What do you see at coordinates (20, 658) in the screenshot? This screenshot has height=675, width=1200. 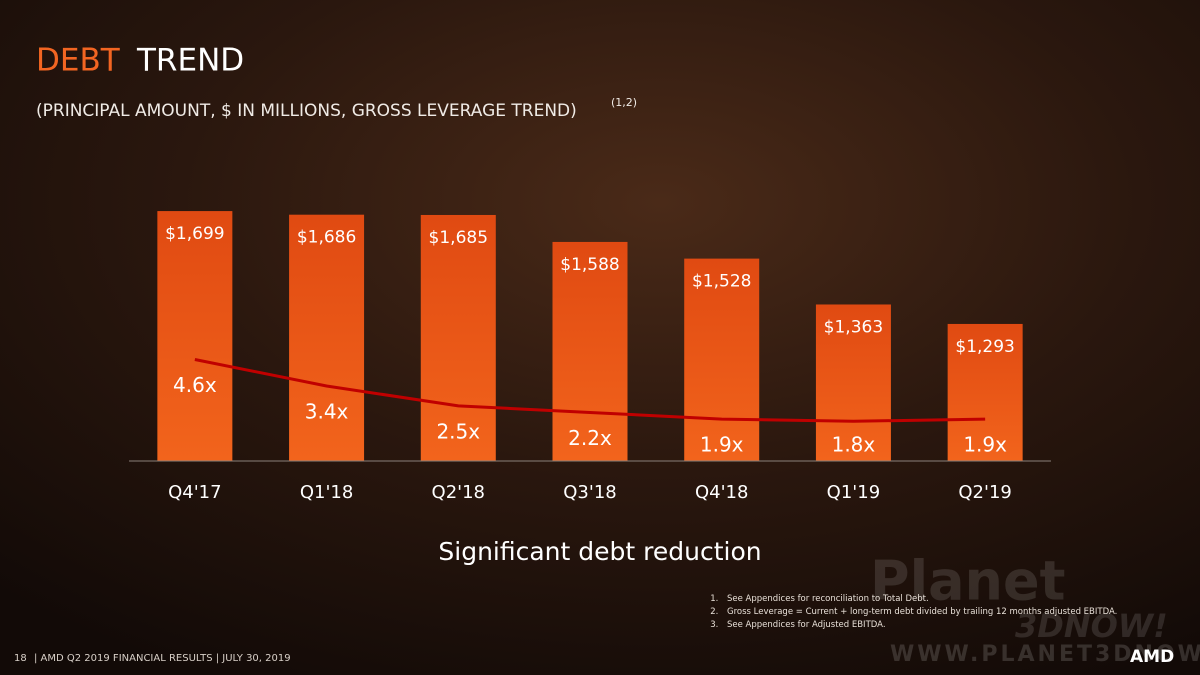 I see `page-number: 18` at bounding box center [20, 658].